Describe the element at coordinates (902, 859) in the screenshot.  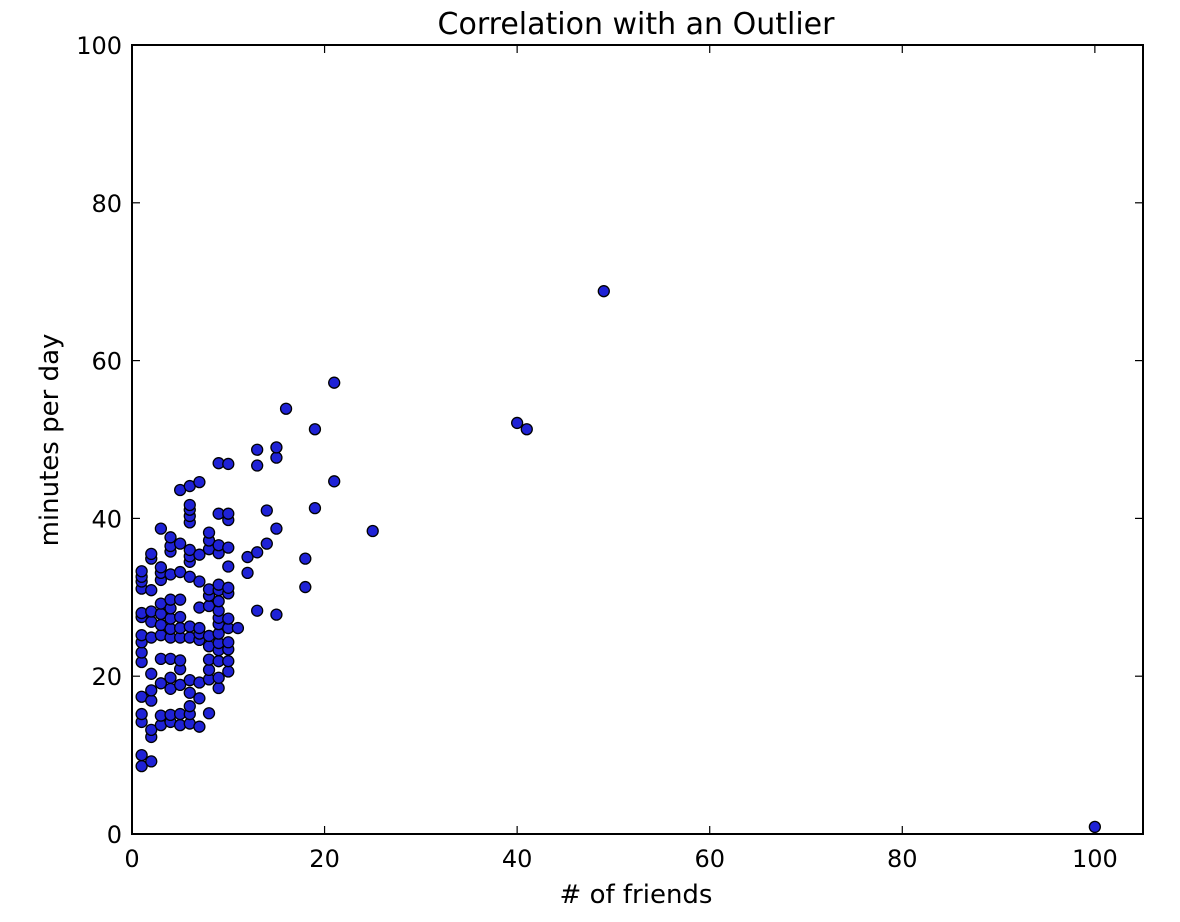
I see `x-tick-label: 80` at that location.